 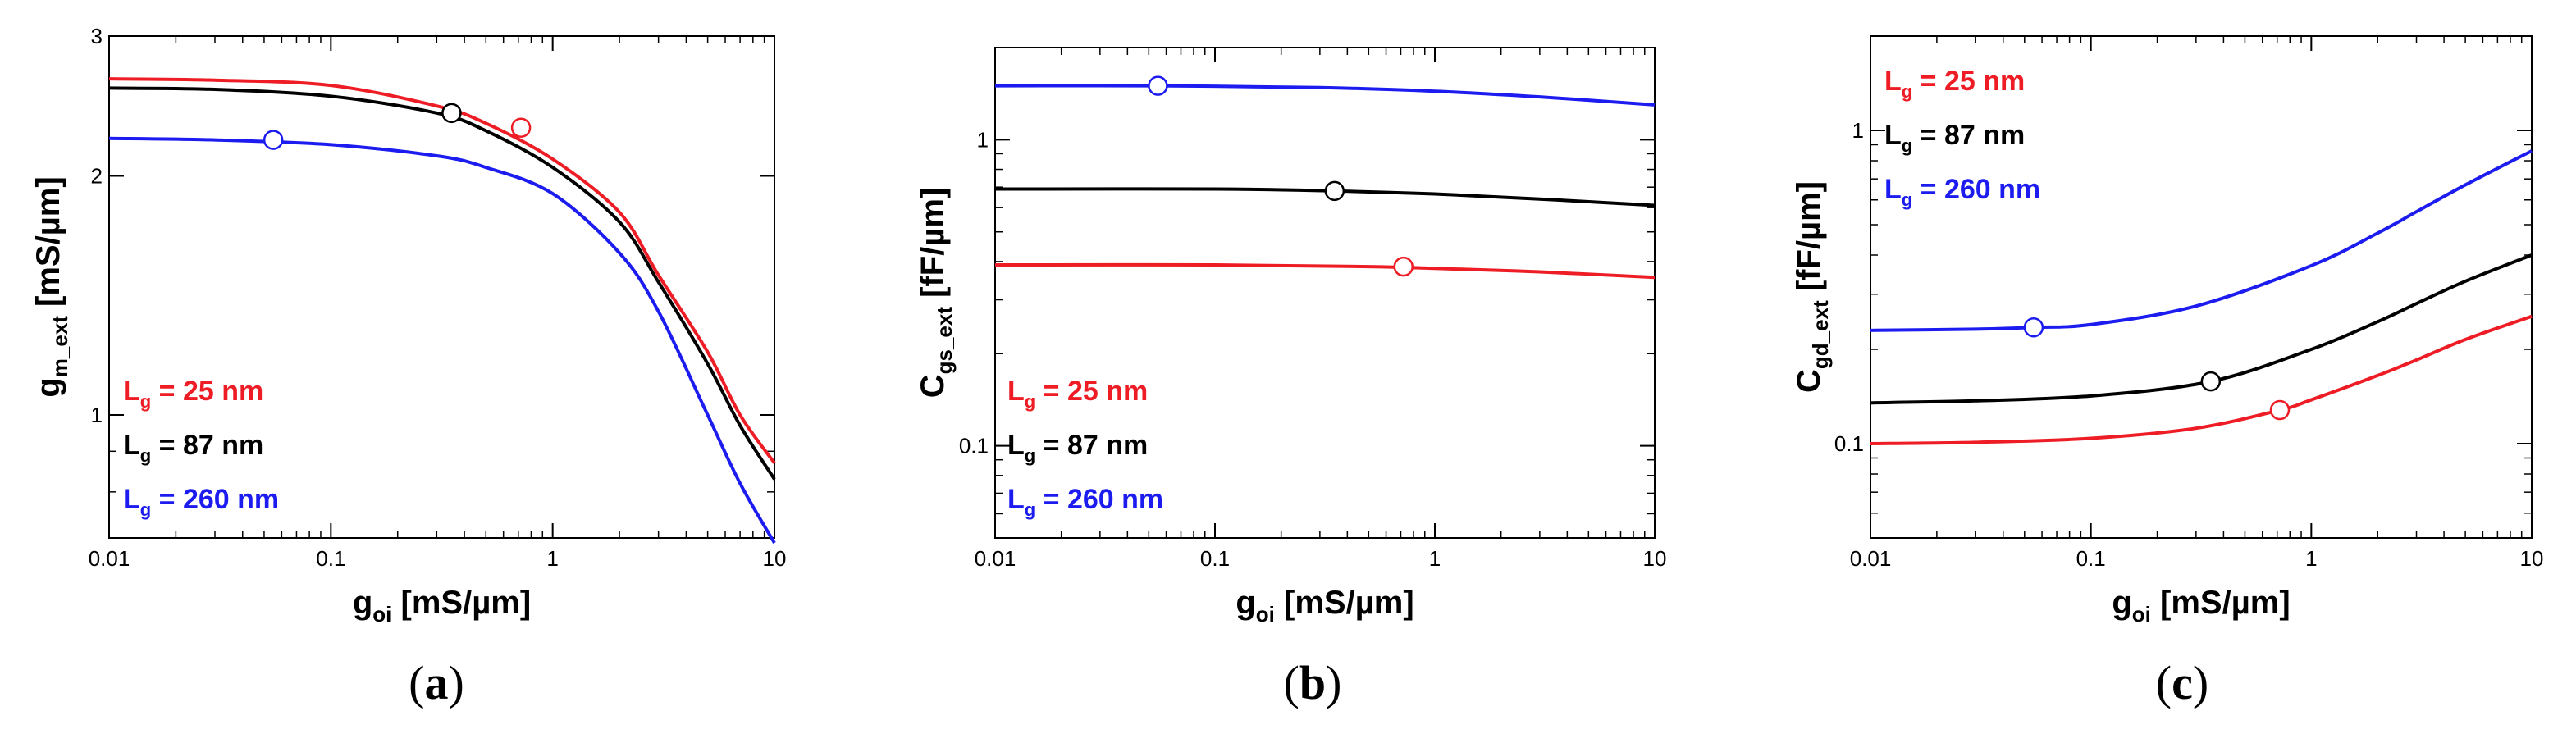 What do you see at coordinates (1812, 287) in the screenshot?
I see `y-axis-label: Cgd_ext [fF/µm]` at bounding box center [1812, 287].